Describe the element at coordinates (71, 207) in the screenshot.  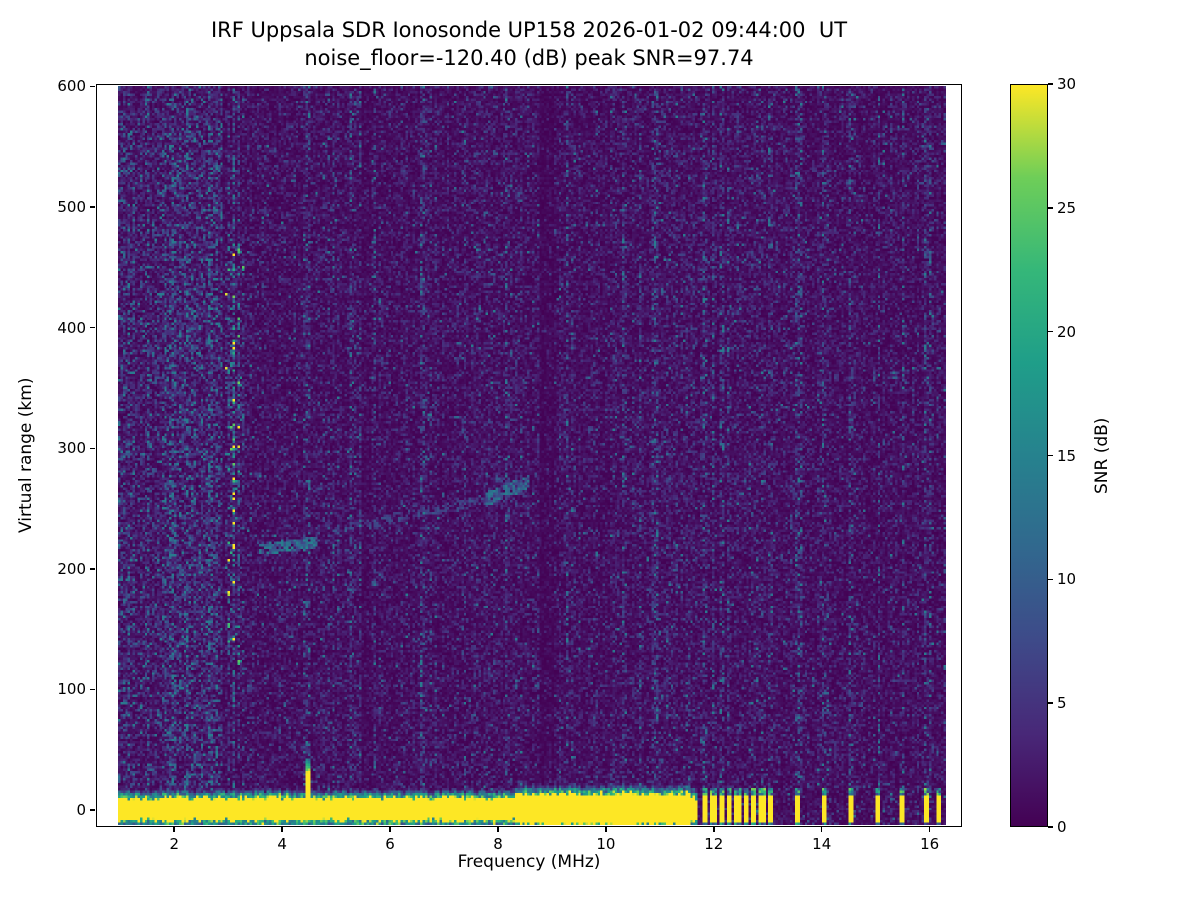
I see `y-tick-label: 500` at that location.